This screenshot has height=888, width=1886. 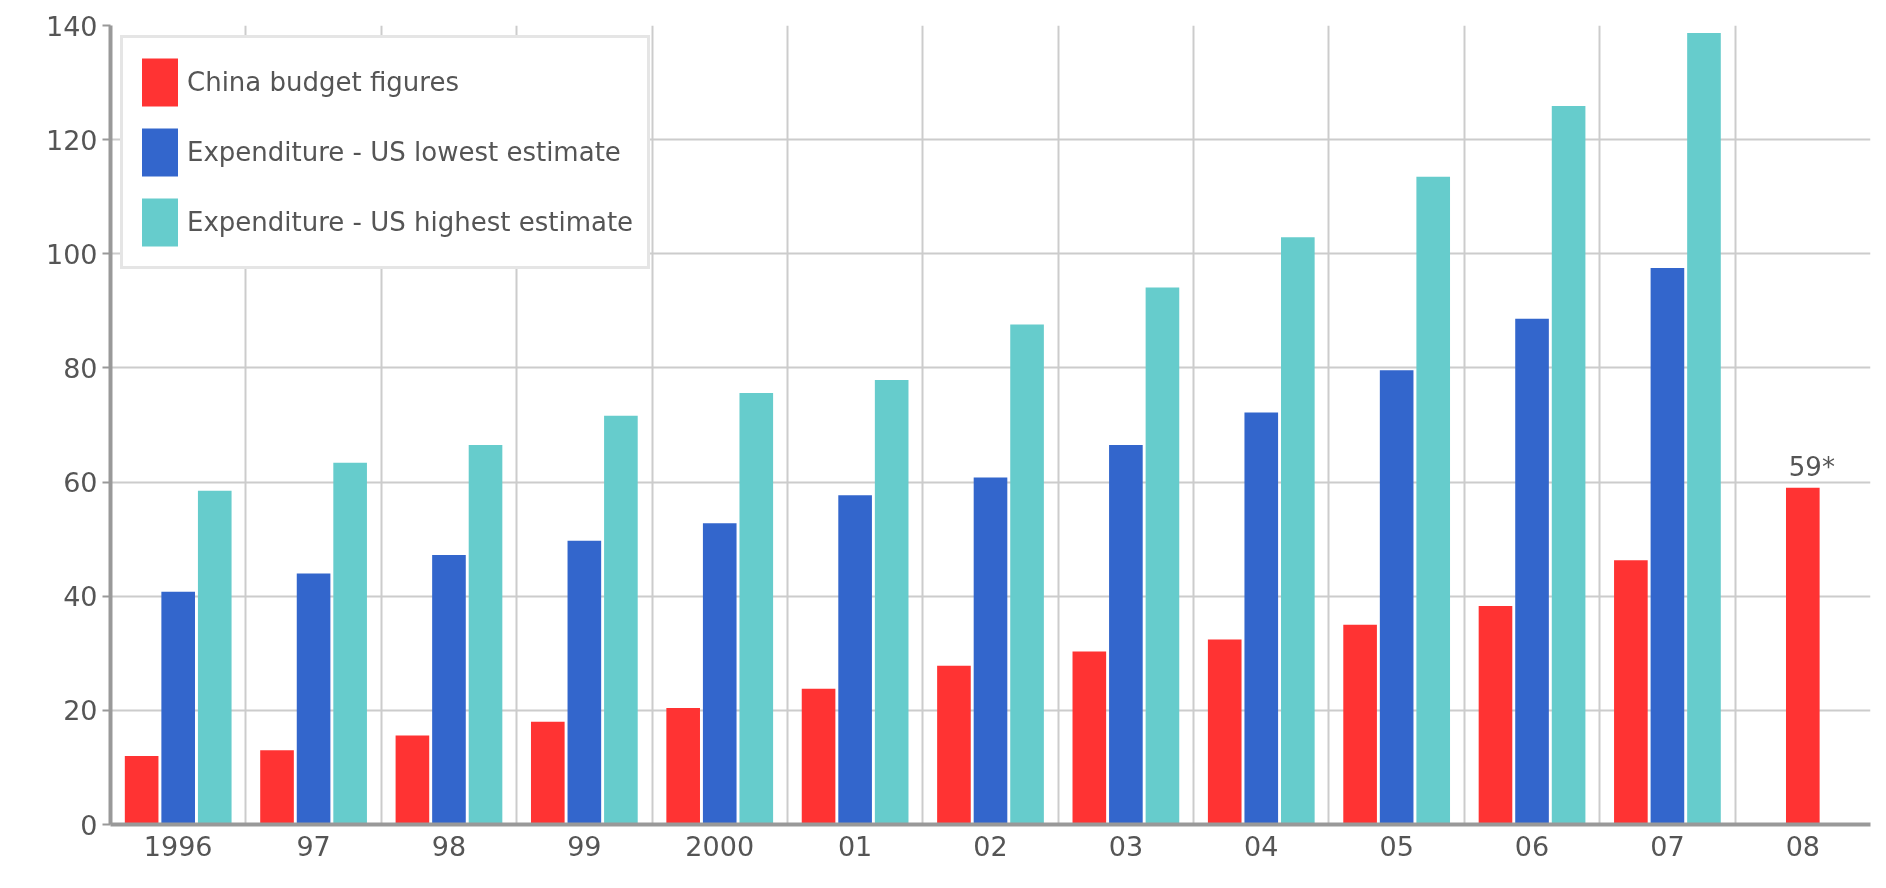 What do you see at coordinates (855, 846) in the screenshot?
I see `x-tick-label: 01` at bounding box center [855, 846].